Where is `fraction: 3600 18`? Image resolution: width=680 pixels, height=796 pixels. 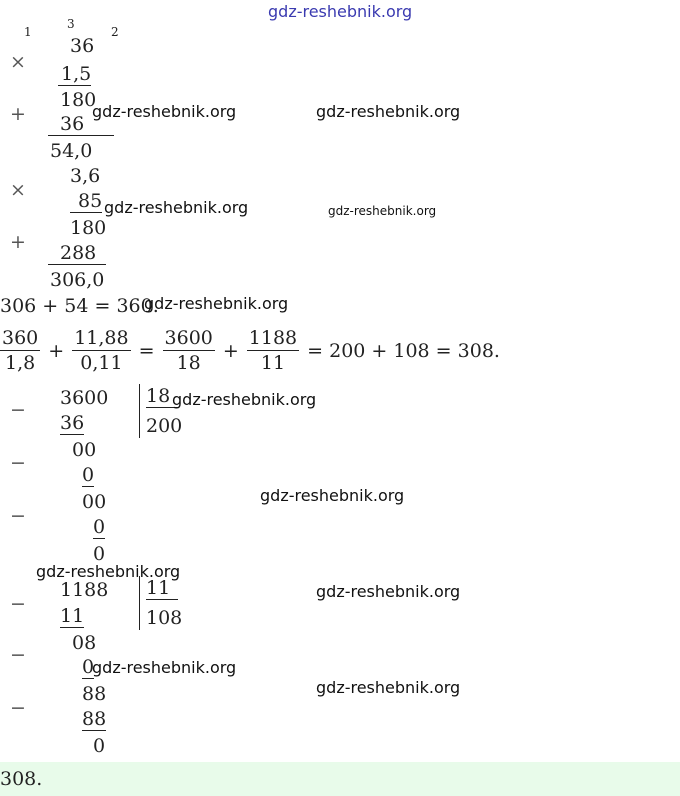 fraction: 3600 18 is located at coordinates (188, 350).